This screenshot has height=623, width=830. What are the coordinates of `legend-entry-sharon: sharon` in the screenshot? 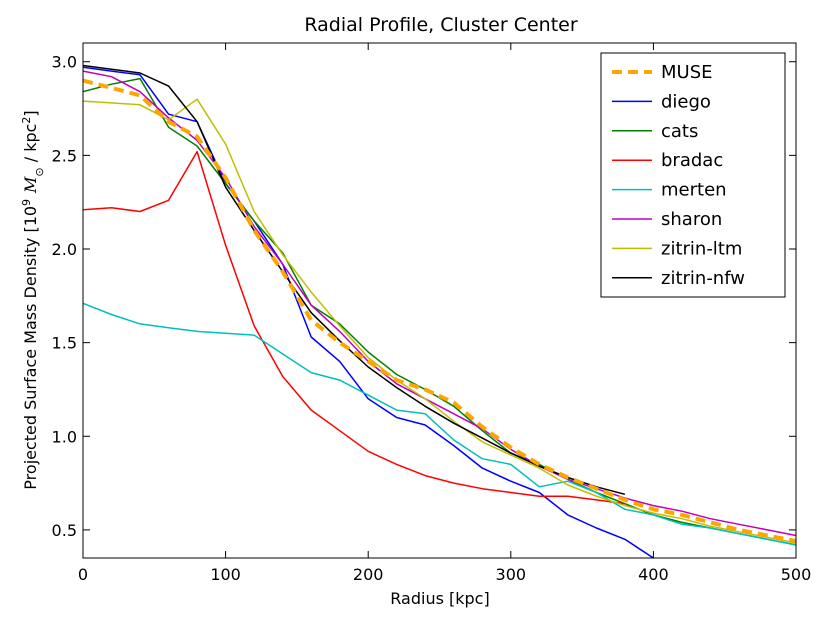 It's located at (667, 219).